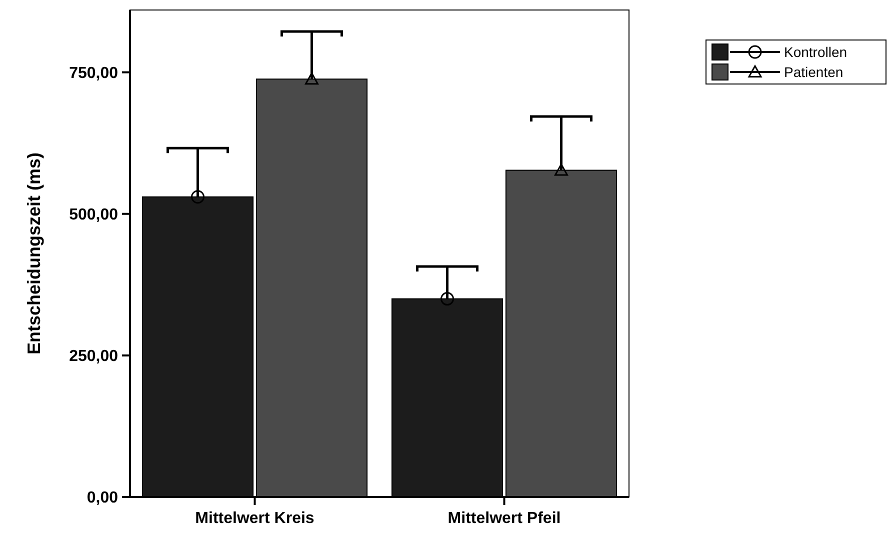 This screenshot has height=536, width=892. Describe the element at coordinates (816, 52) in the screenshot. I see `legend-label: Kontrollen` at that location.